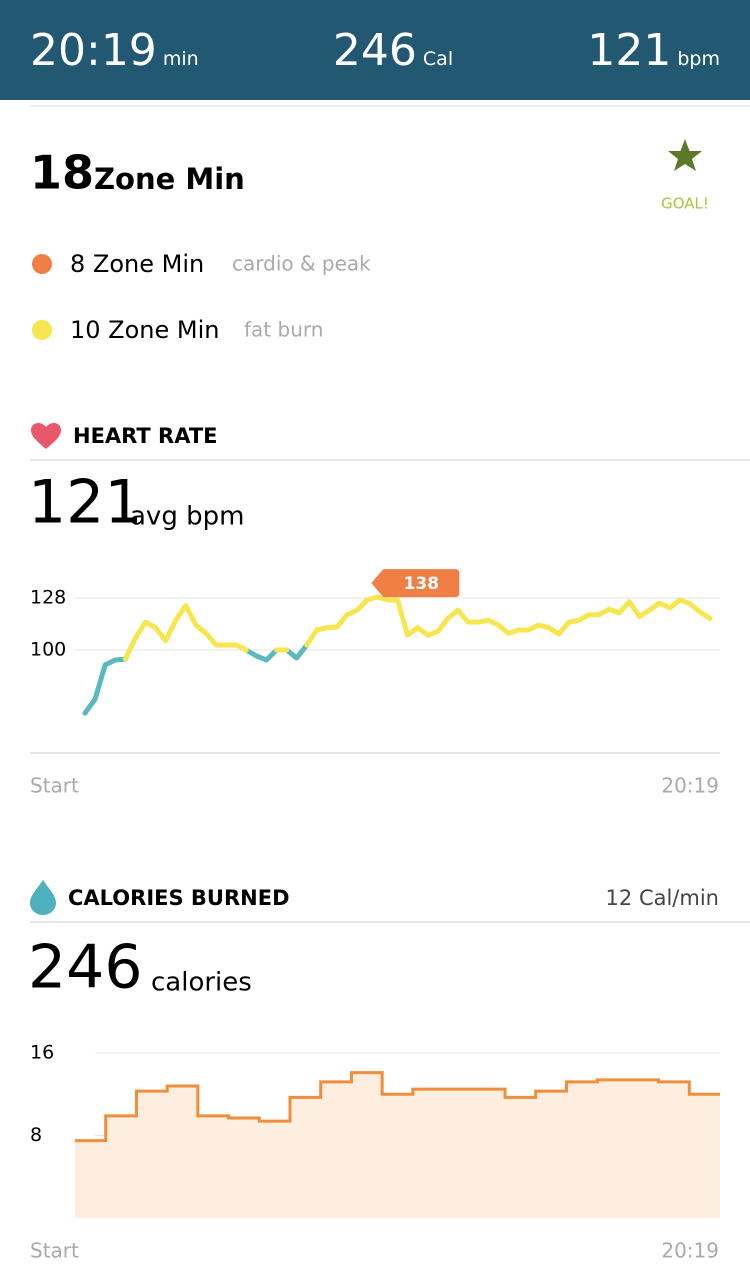 This screenshot has width=750, height=1275. Describe the element at coordinates (43, 897) in the screenshot. I see `drop-icon` at that location.